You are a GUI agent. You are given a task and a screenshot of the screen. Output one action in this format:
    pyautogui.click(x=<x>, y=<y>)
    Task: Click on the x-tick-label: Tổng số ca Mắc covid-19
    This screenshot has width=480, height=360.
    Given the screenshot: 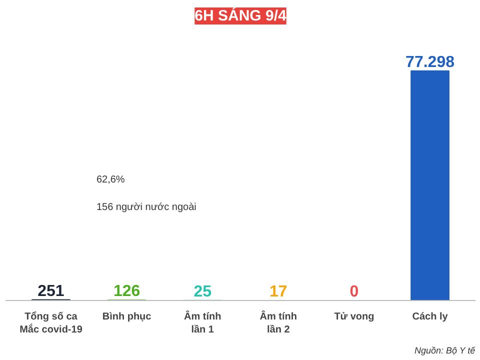 What is the action you would take?
    pyautogui.click(x=51, y=323)
    